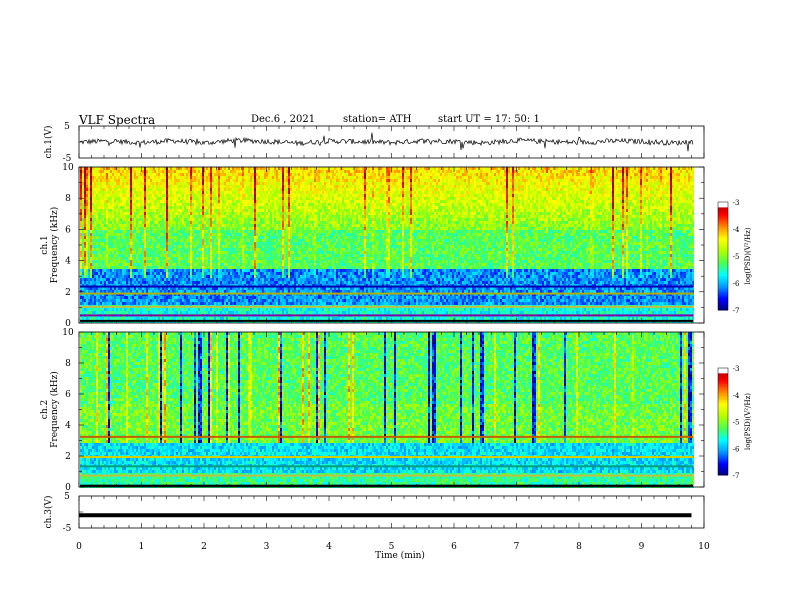 The height and width of the screenshot is (612, 792). I want to click on x-axis-label: Time (min), so click(400, 555).